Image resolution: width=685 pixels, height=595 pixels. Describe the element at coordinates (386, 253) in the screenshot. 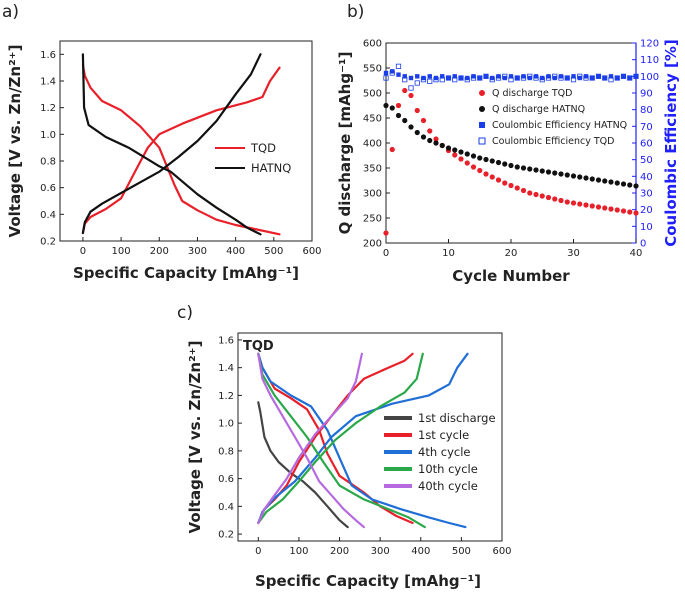

I see `panel-b-xtick-label: 0` at that location.